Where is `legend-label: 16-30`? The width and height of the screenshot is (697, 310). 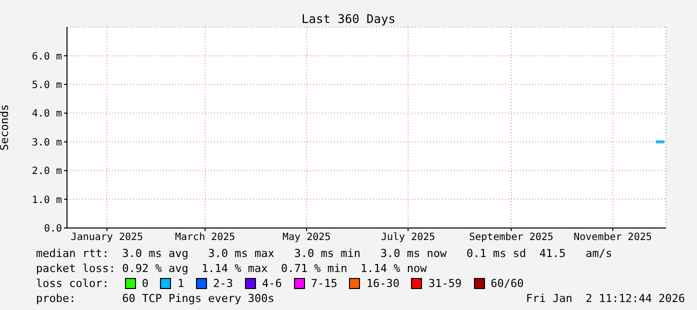
legend-label: 16-30 is located at coordinates (383, 283).